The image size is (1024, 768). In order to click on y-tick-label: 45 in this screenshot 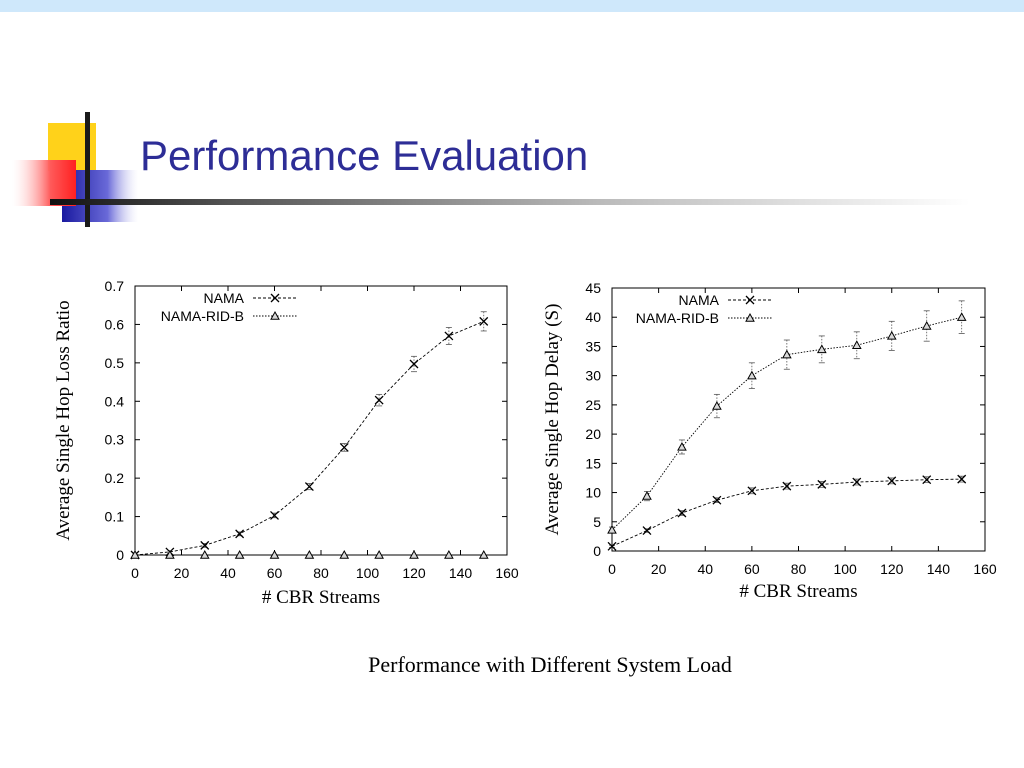, I will do `click(593, 288)`.